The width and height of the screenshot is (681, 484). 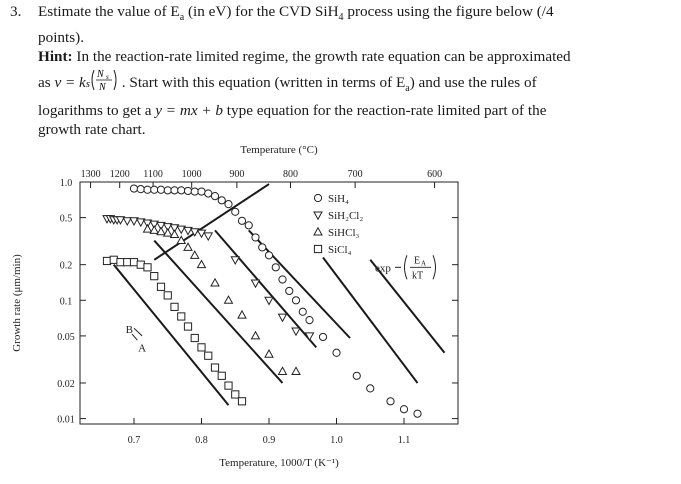 I want to click on legend-label: SiCl₄, so click(x=340, y=250).